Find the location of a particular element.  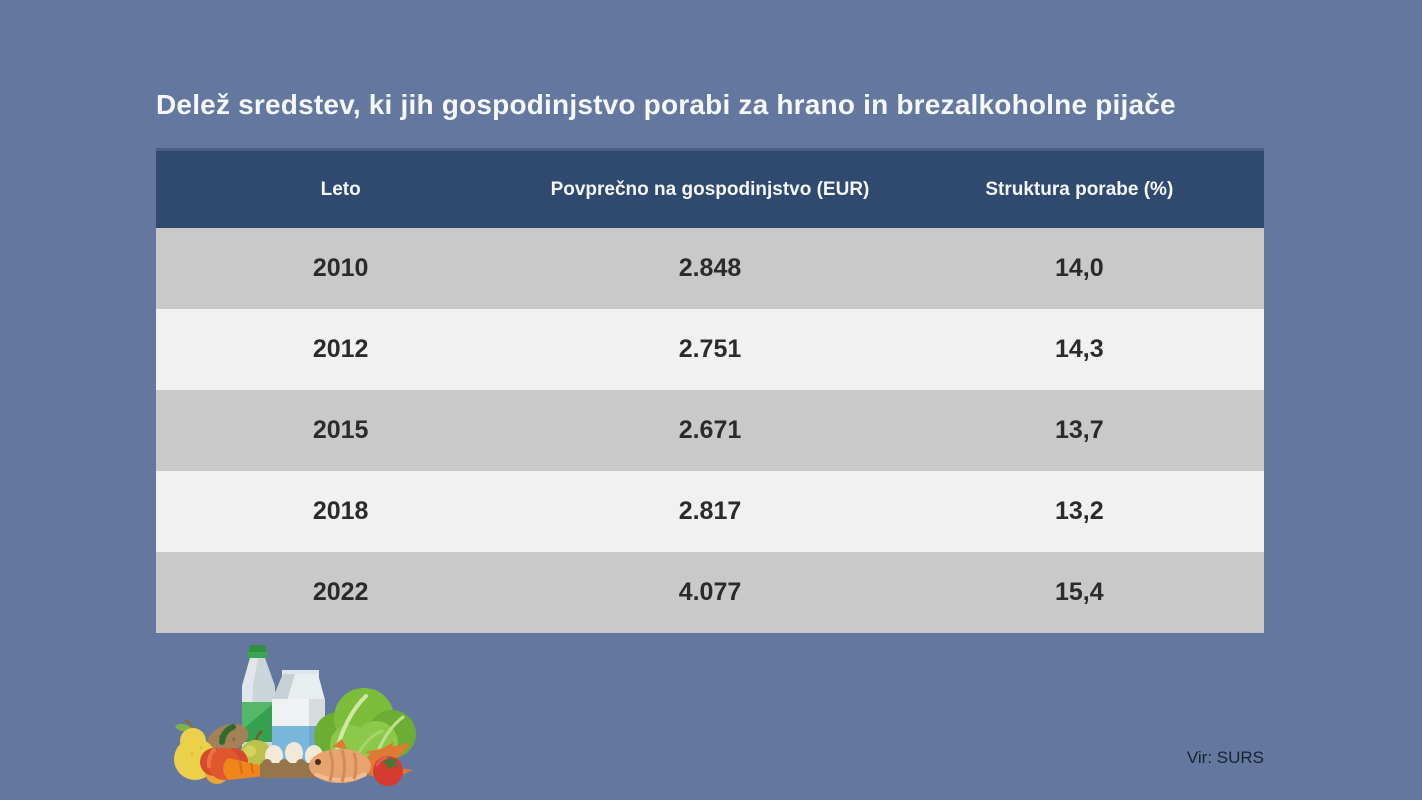

groceries-illustration is located at coordinates (295, 715).